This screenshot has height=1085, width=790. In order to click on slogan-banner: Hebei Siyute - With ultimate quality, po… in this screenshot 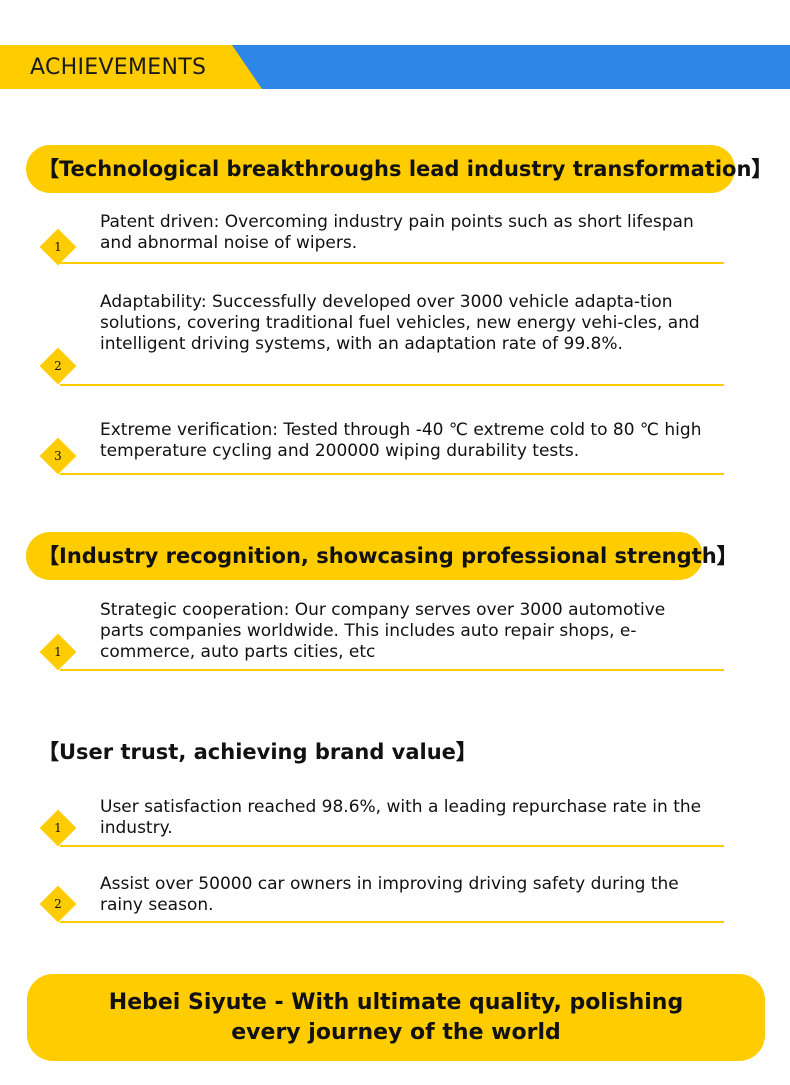, I will do `click(396, 1017)`.